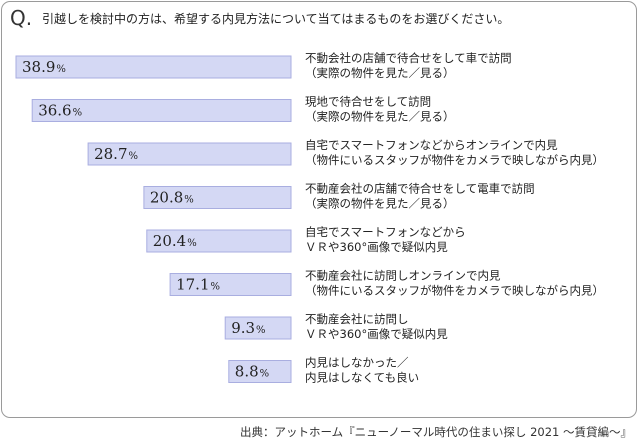  Describe the element at coordinates (276, 19) in the screenshot. I see `question-text: 引越しを検討中の方は、希望する内見方法について当てはまるものをお選びください。` at that location.